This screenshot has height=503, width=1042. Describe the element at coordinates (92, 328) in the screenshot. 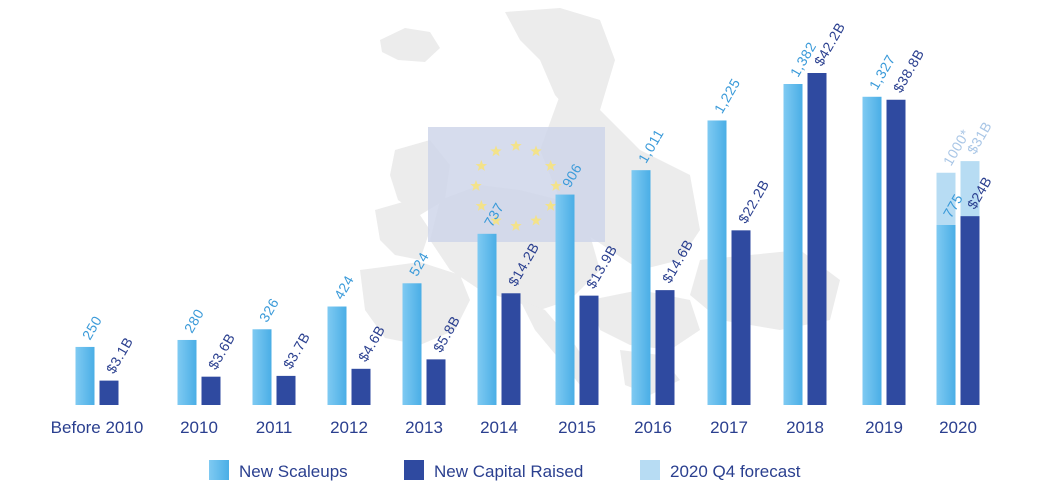

I see `label-scaleups-before-2010: 250` at that location.